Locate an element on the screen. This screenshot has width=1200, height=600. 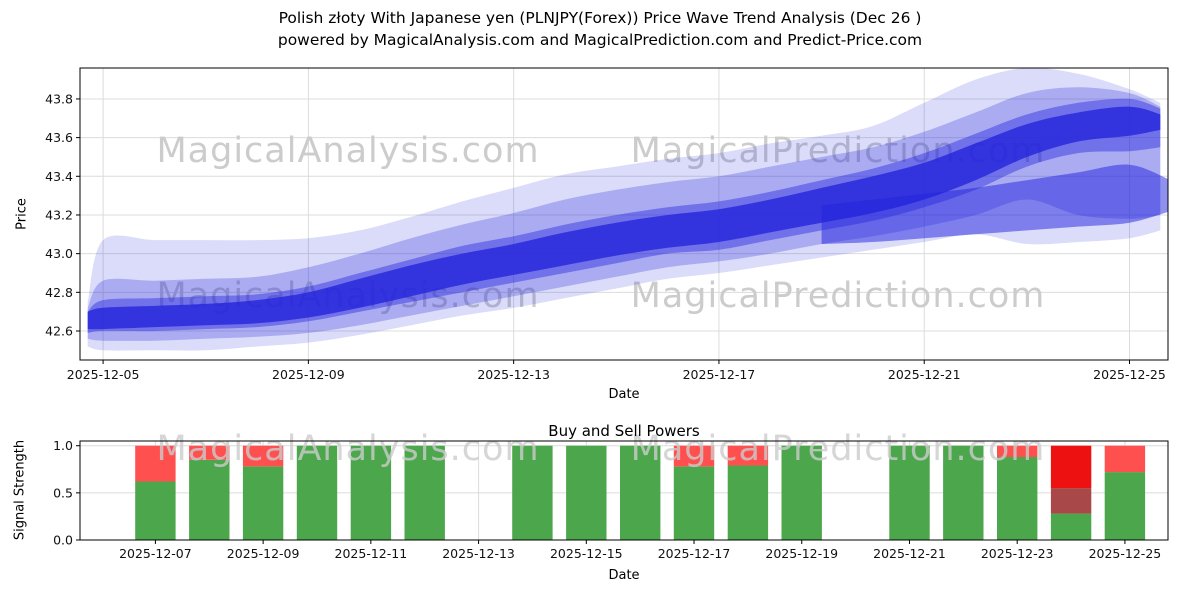
x-tick-label: 2025-12-05 is located at coordinates (103, 374).